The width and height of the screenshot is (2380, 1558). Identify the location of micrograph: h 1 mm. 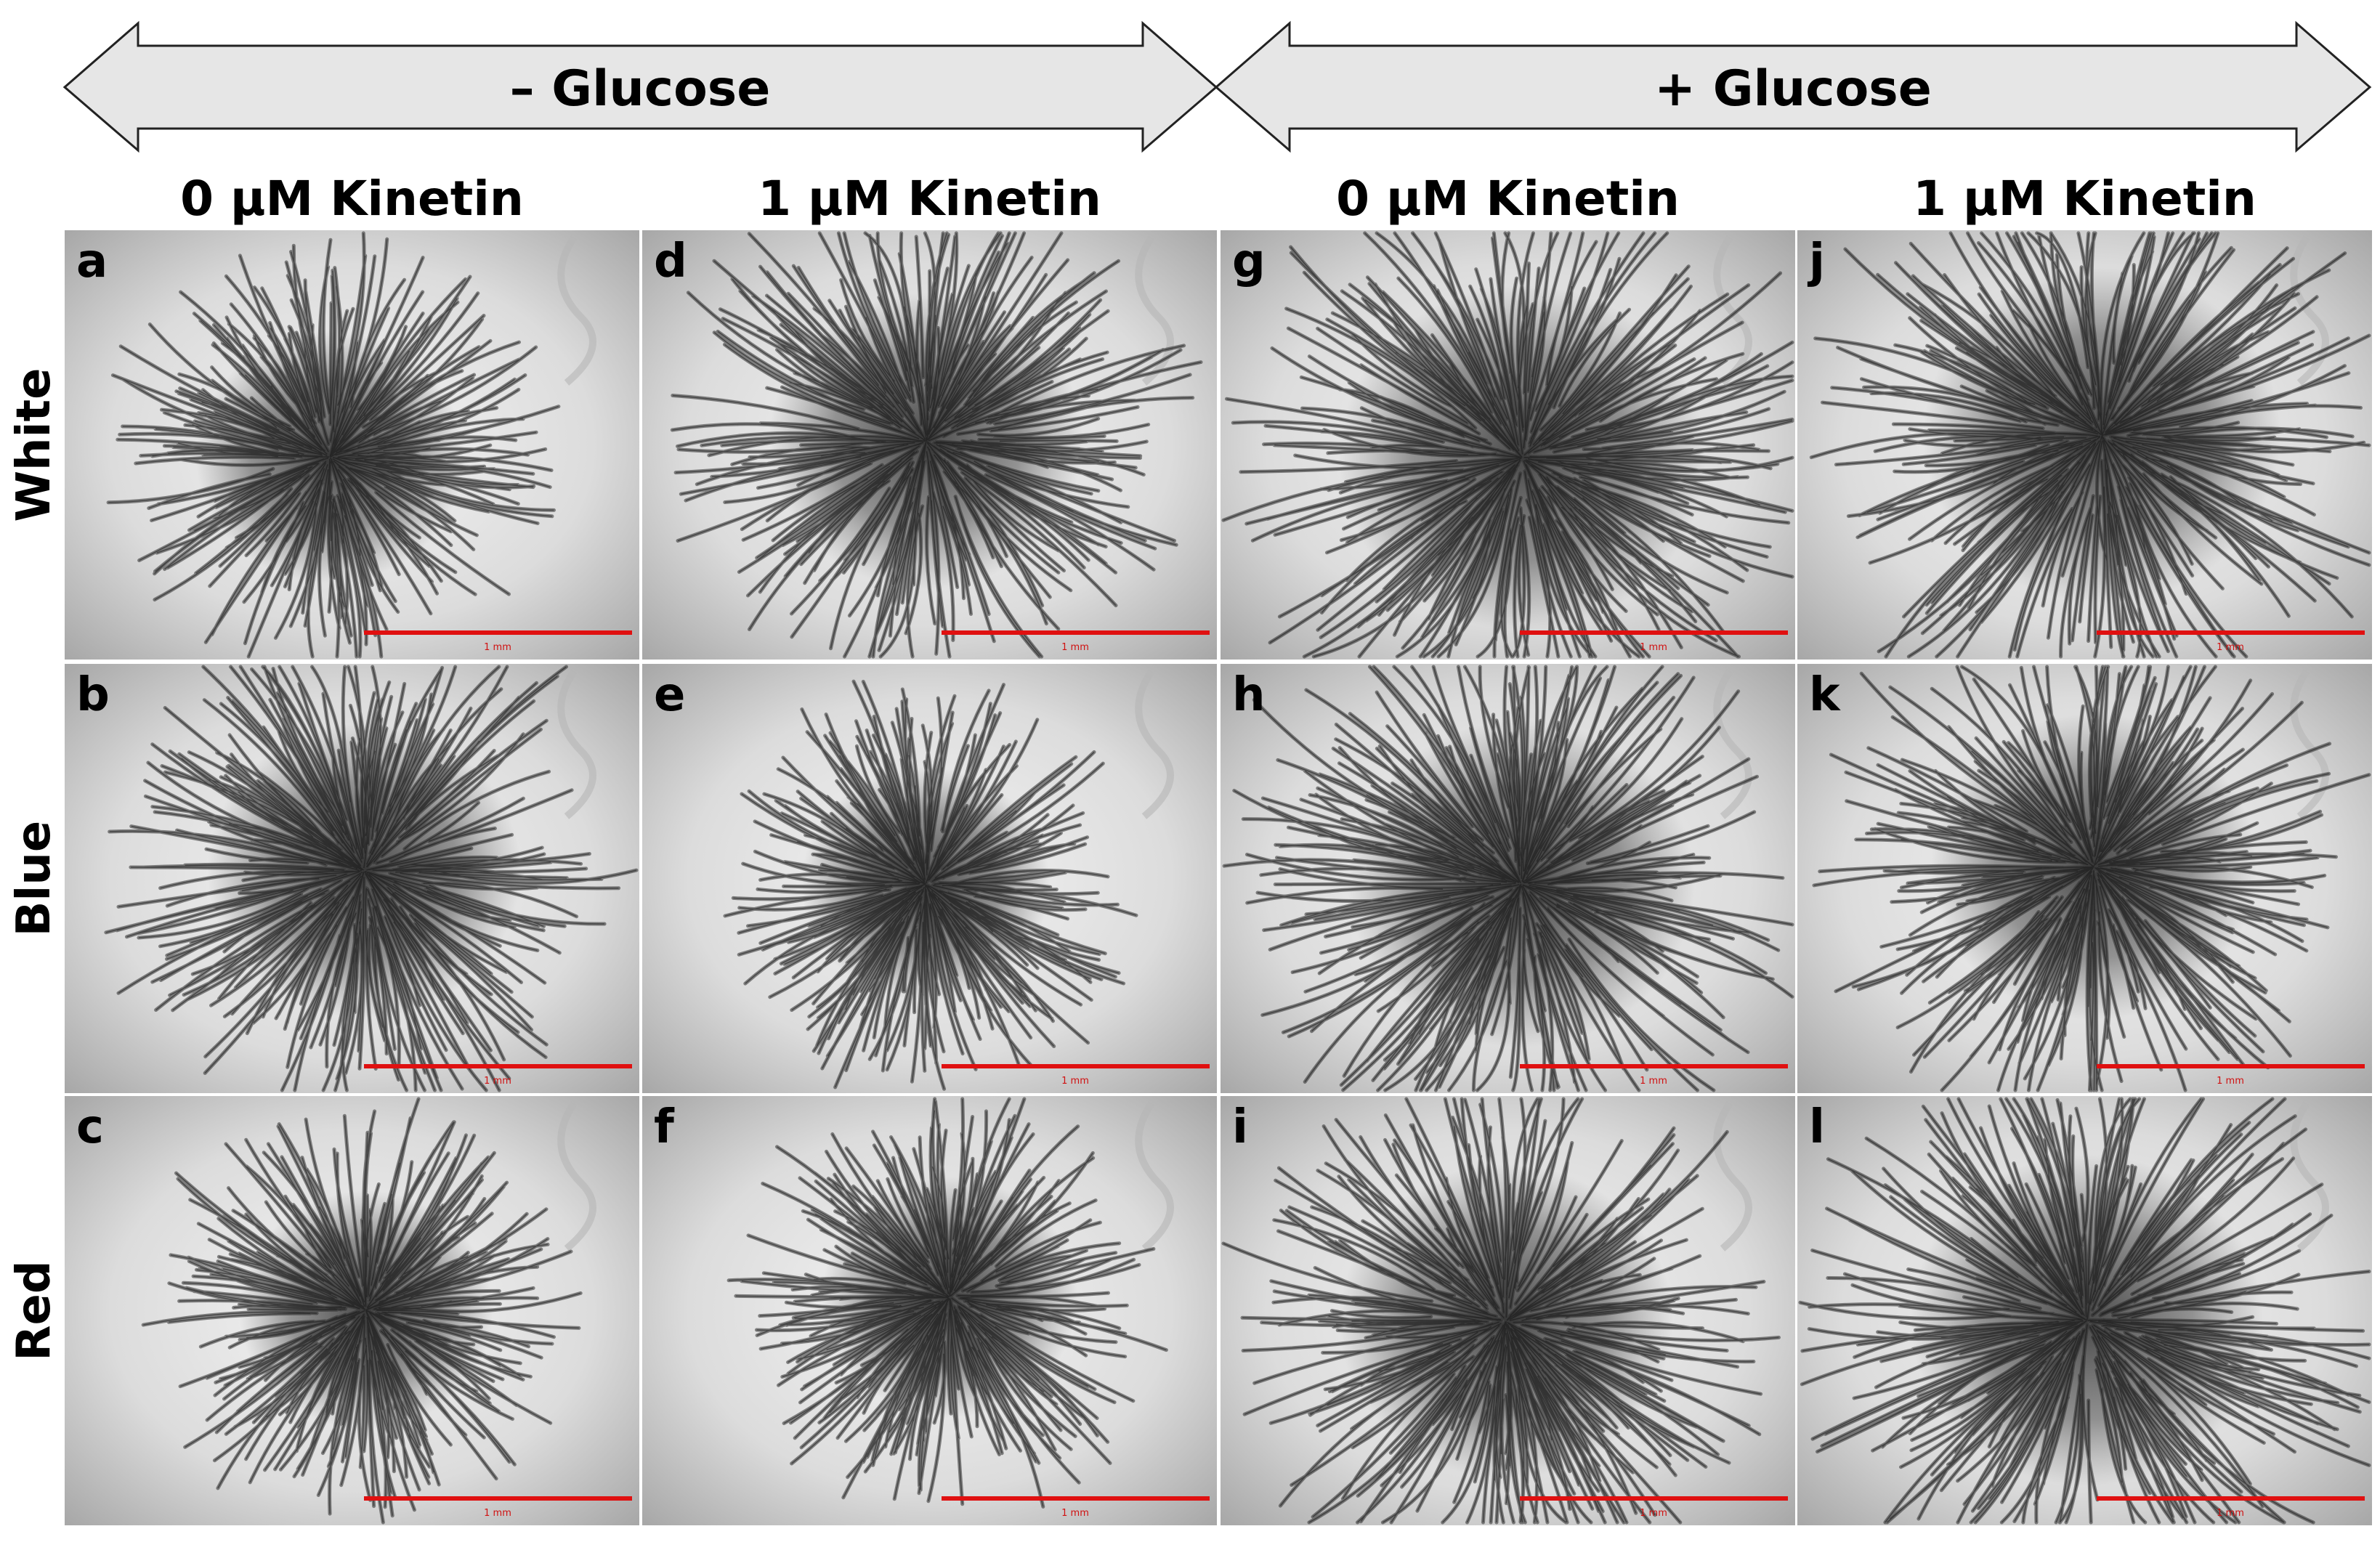
(1508, 878).